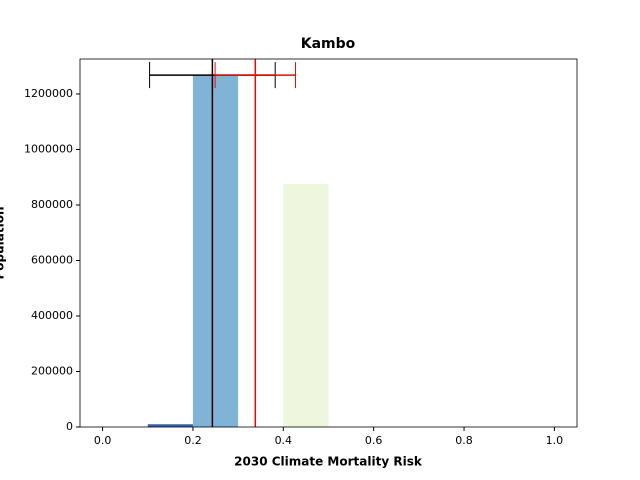 The width and height of the screenshot is (640, 480). What do you see at coordinates (3, 242) in the screenshot?
I see `y-axis-label: Population` at bounding box center [3, 242].